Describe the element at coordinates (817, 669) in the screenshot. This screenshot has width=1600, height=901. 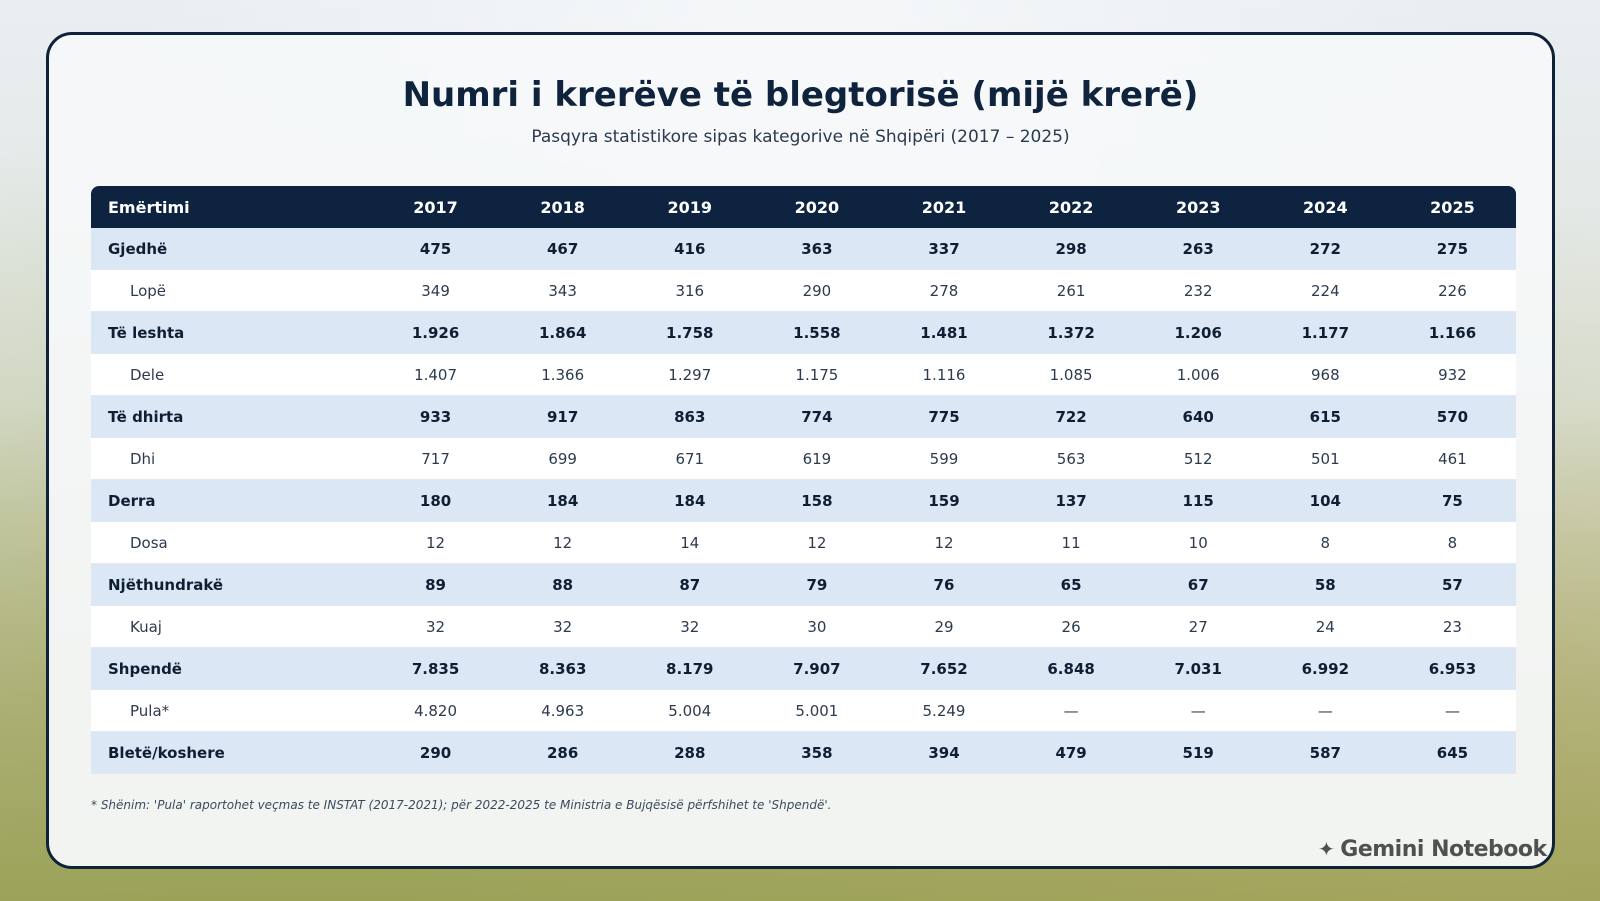
I see `table-cell: 7.907` at that location.